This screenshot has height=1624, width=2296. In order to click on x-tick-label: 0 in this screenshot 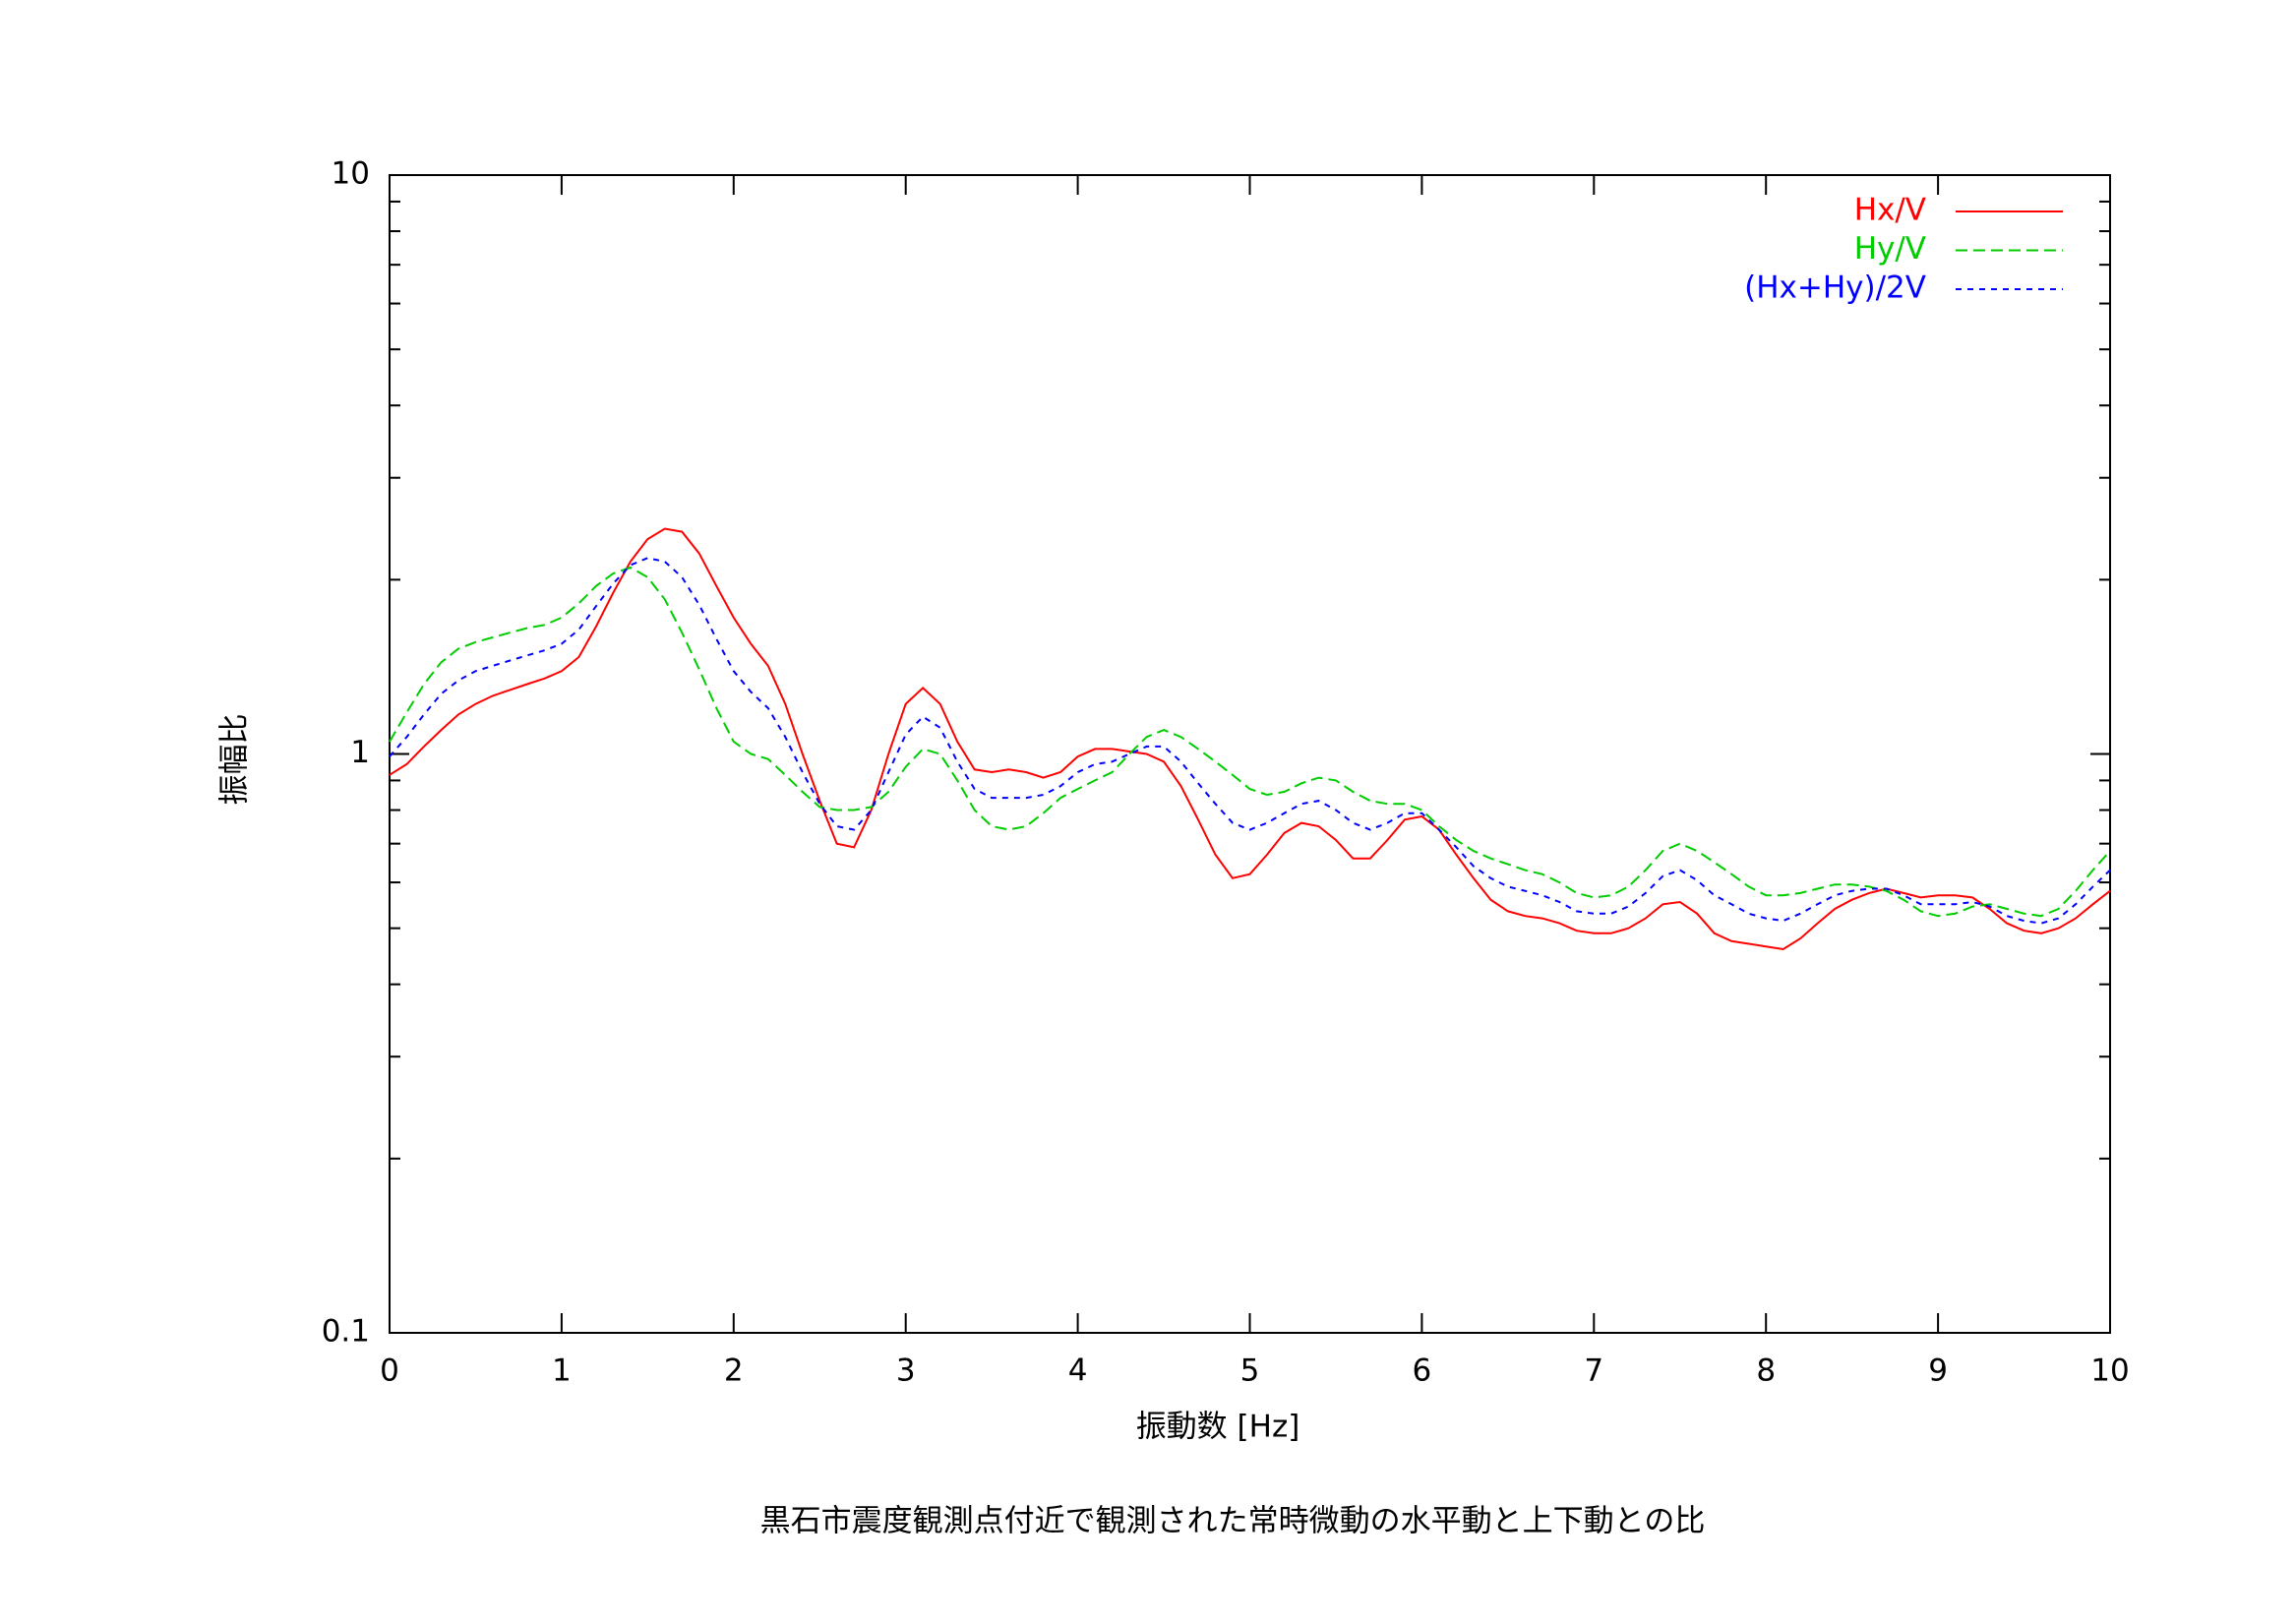, I will do `click(389, 1371)`.